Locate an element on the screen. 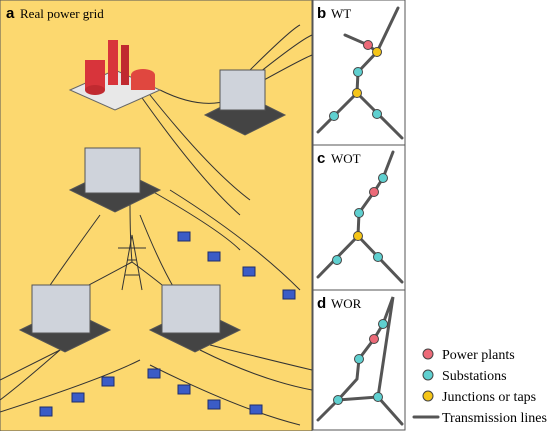 The height and width of the screenshot is (431, 560). legend-label: Power plants is located at coordinates (478, 355).